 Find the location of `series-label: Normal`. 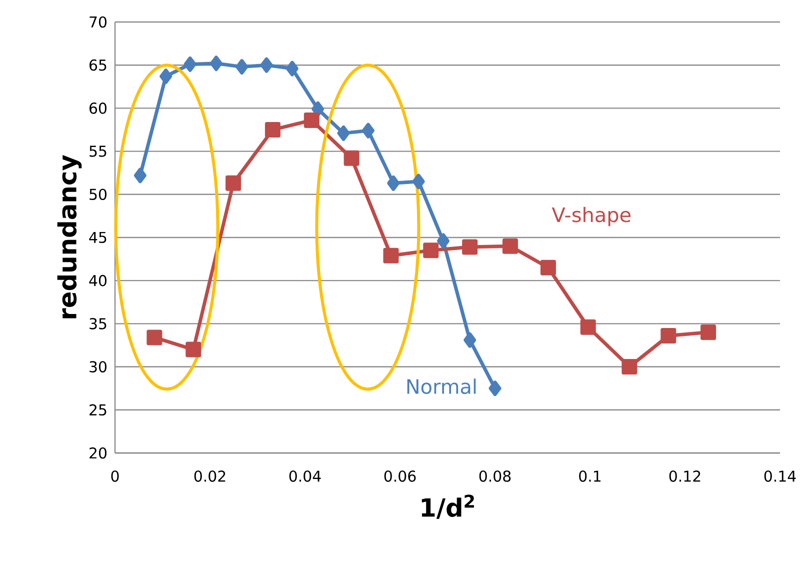

series-label: Normal is located at coordinates (441, 386).